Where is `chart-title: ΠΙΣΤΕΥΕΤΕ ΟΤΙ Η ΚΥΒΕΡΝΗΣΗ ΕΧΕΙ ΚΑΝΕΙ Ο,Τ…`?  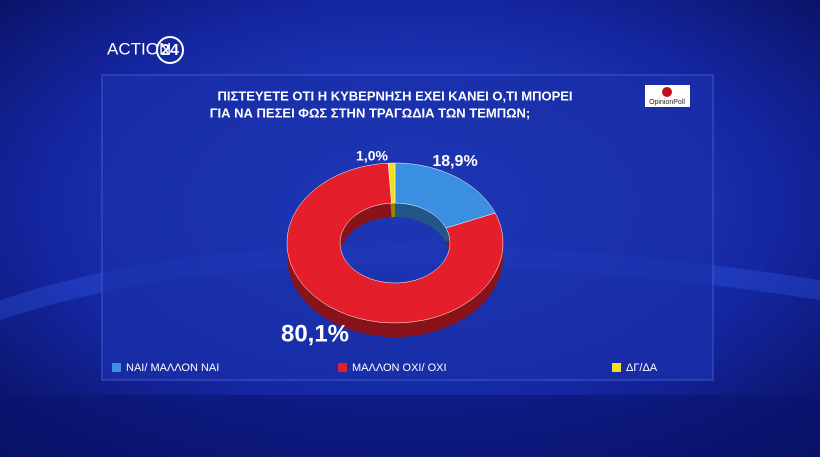 chart-title: ΠΙΣΤΕΥΕΤΕ ΟΤΙ Η ΚΥΒΕΡΝΗΣΗ ΕΧΕΙ ΚΑΝΕΙ Ο,Τ… is located at coordinates (394, 95).